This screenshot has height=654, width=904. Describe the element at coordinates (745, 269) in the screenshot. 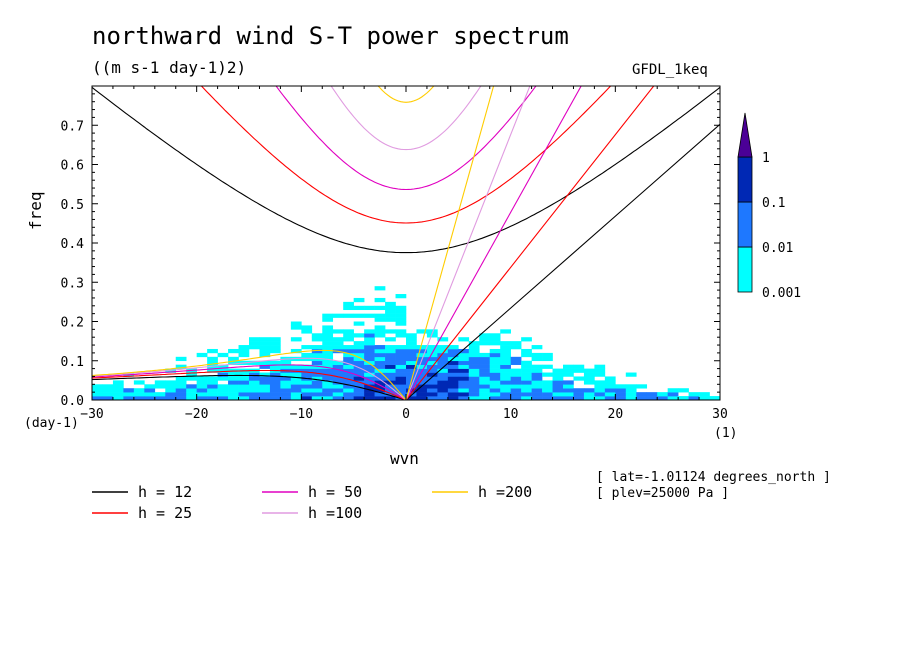

I see `colorbar-segment` at that location.